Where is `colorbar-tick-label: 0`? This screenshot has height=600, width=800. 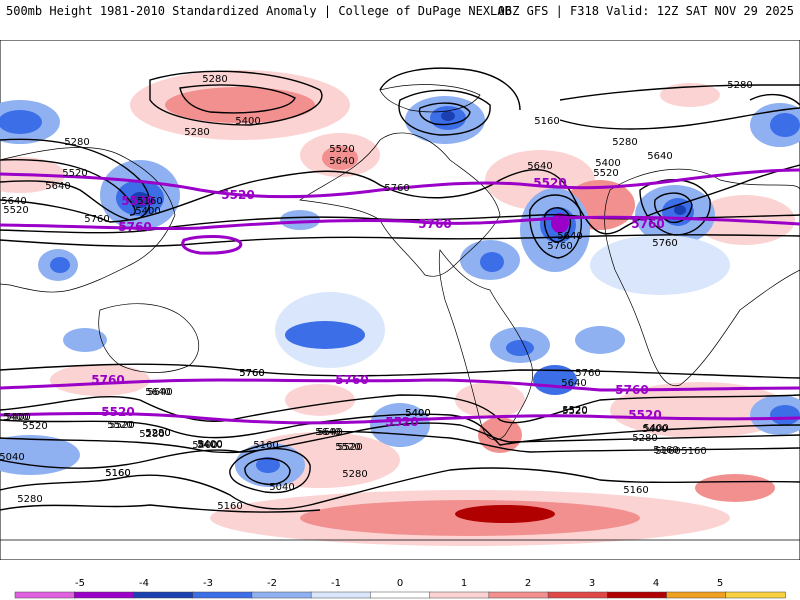 colorbar-tick-label: 0 is located at coordinates (400, 583).